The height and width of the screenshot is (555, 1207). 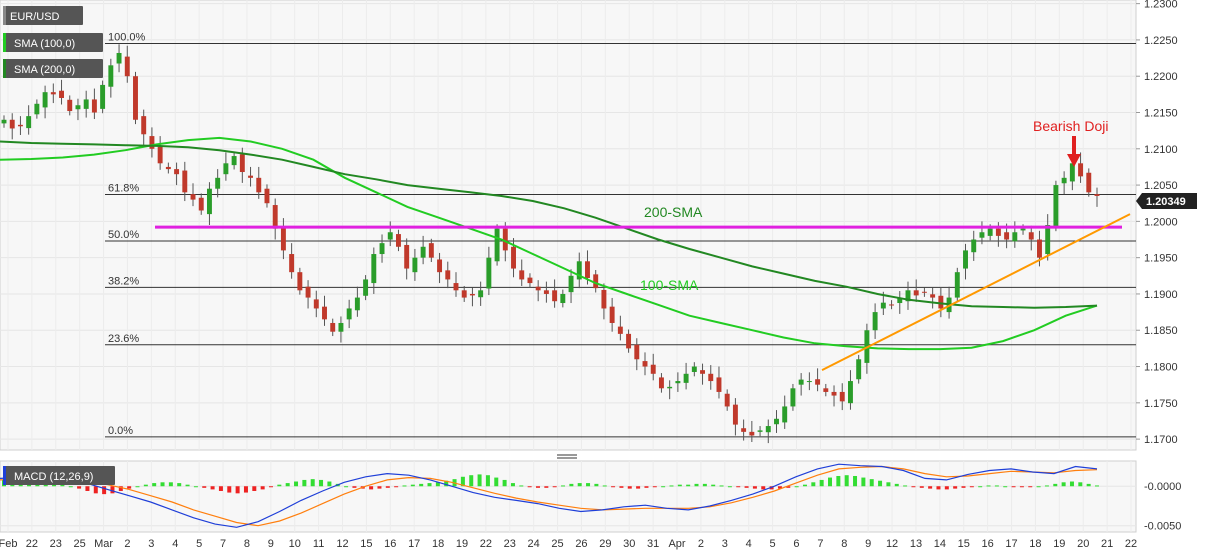 I want to click on date-tick-label: 11, so click(x=318, y=544).